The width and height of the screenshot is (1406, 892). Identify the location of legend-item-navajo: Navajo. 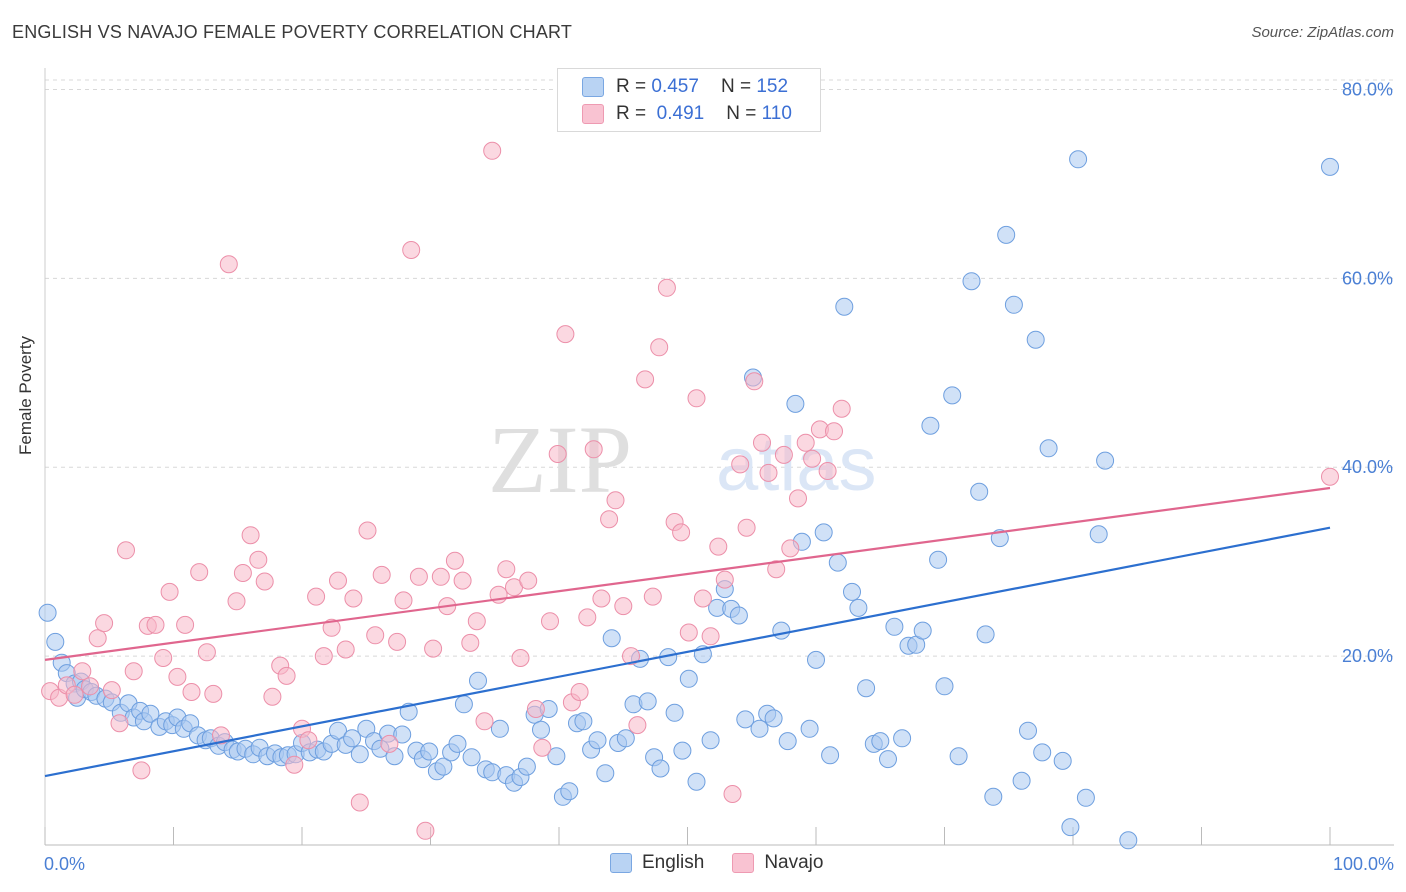
(777, 863).